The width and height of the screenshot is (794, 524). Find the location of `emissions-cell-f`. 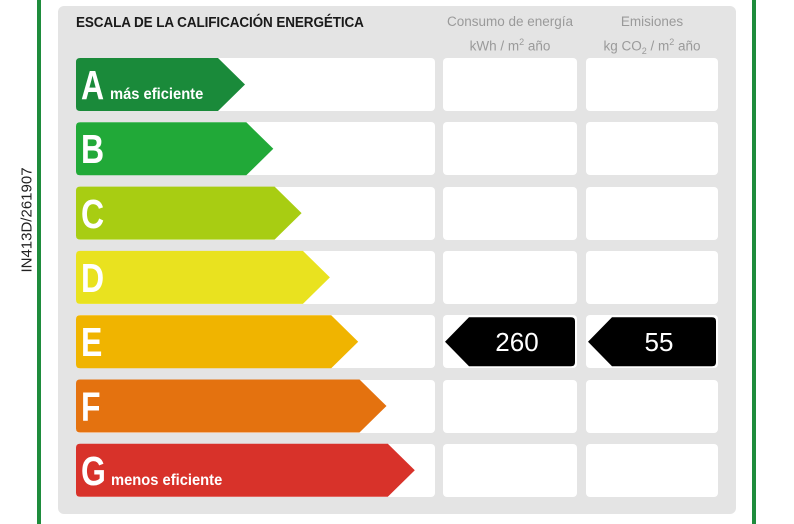

emissions-cell-f is located at coordinates (652, 406).